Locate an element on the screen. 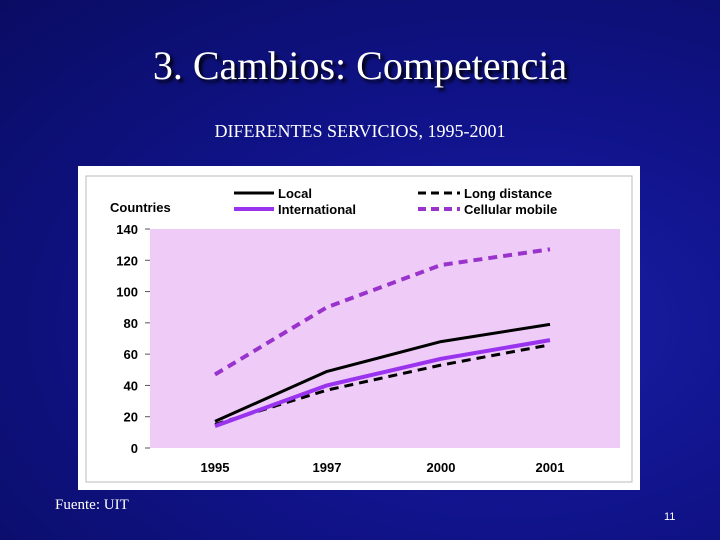 Image resolution: width=720 pixels, height=540 pixels. y-axis-label: Countries is located at coordinates (140, 207).